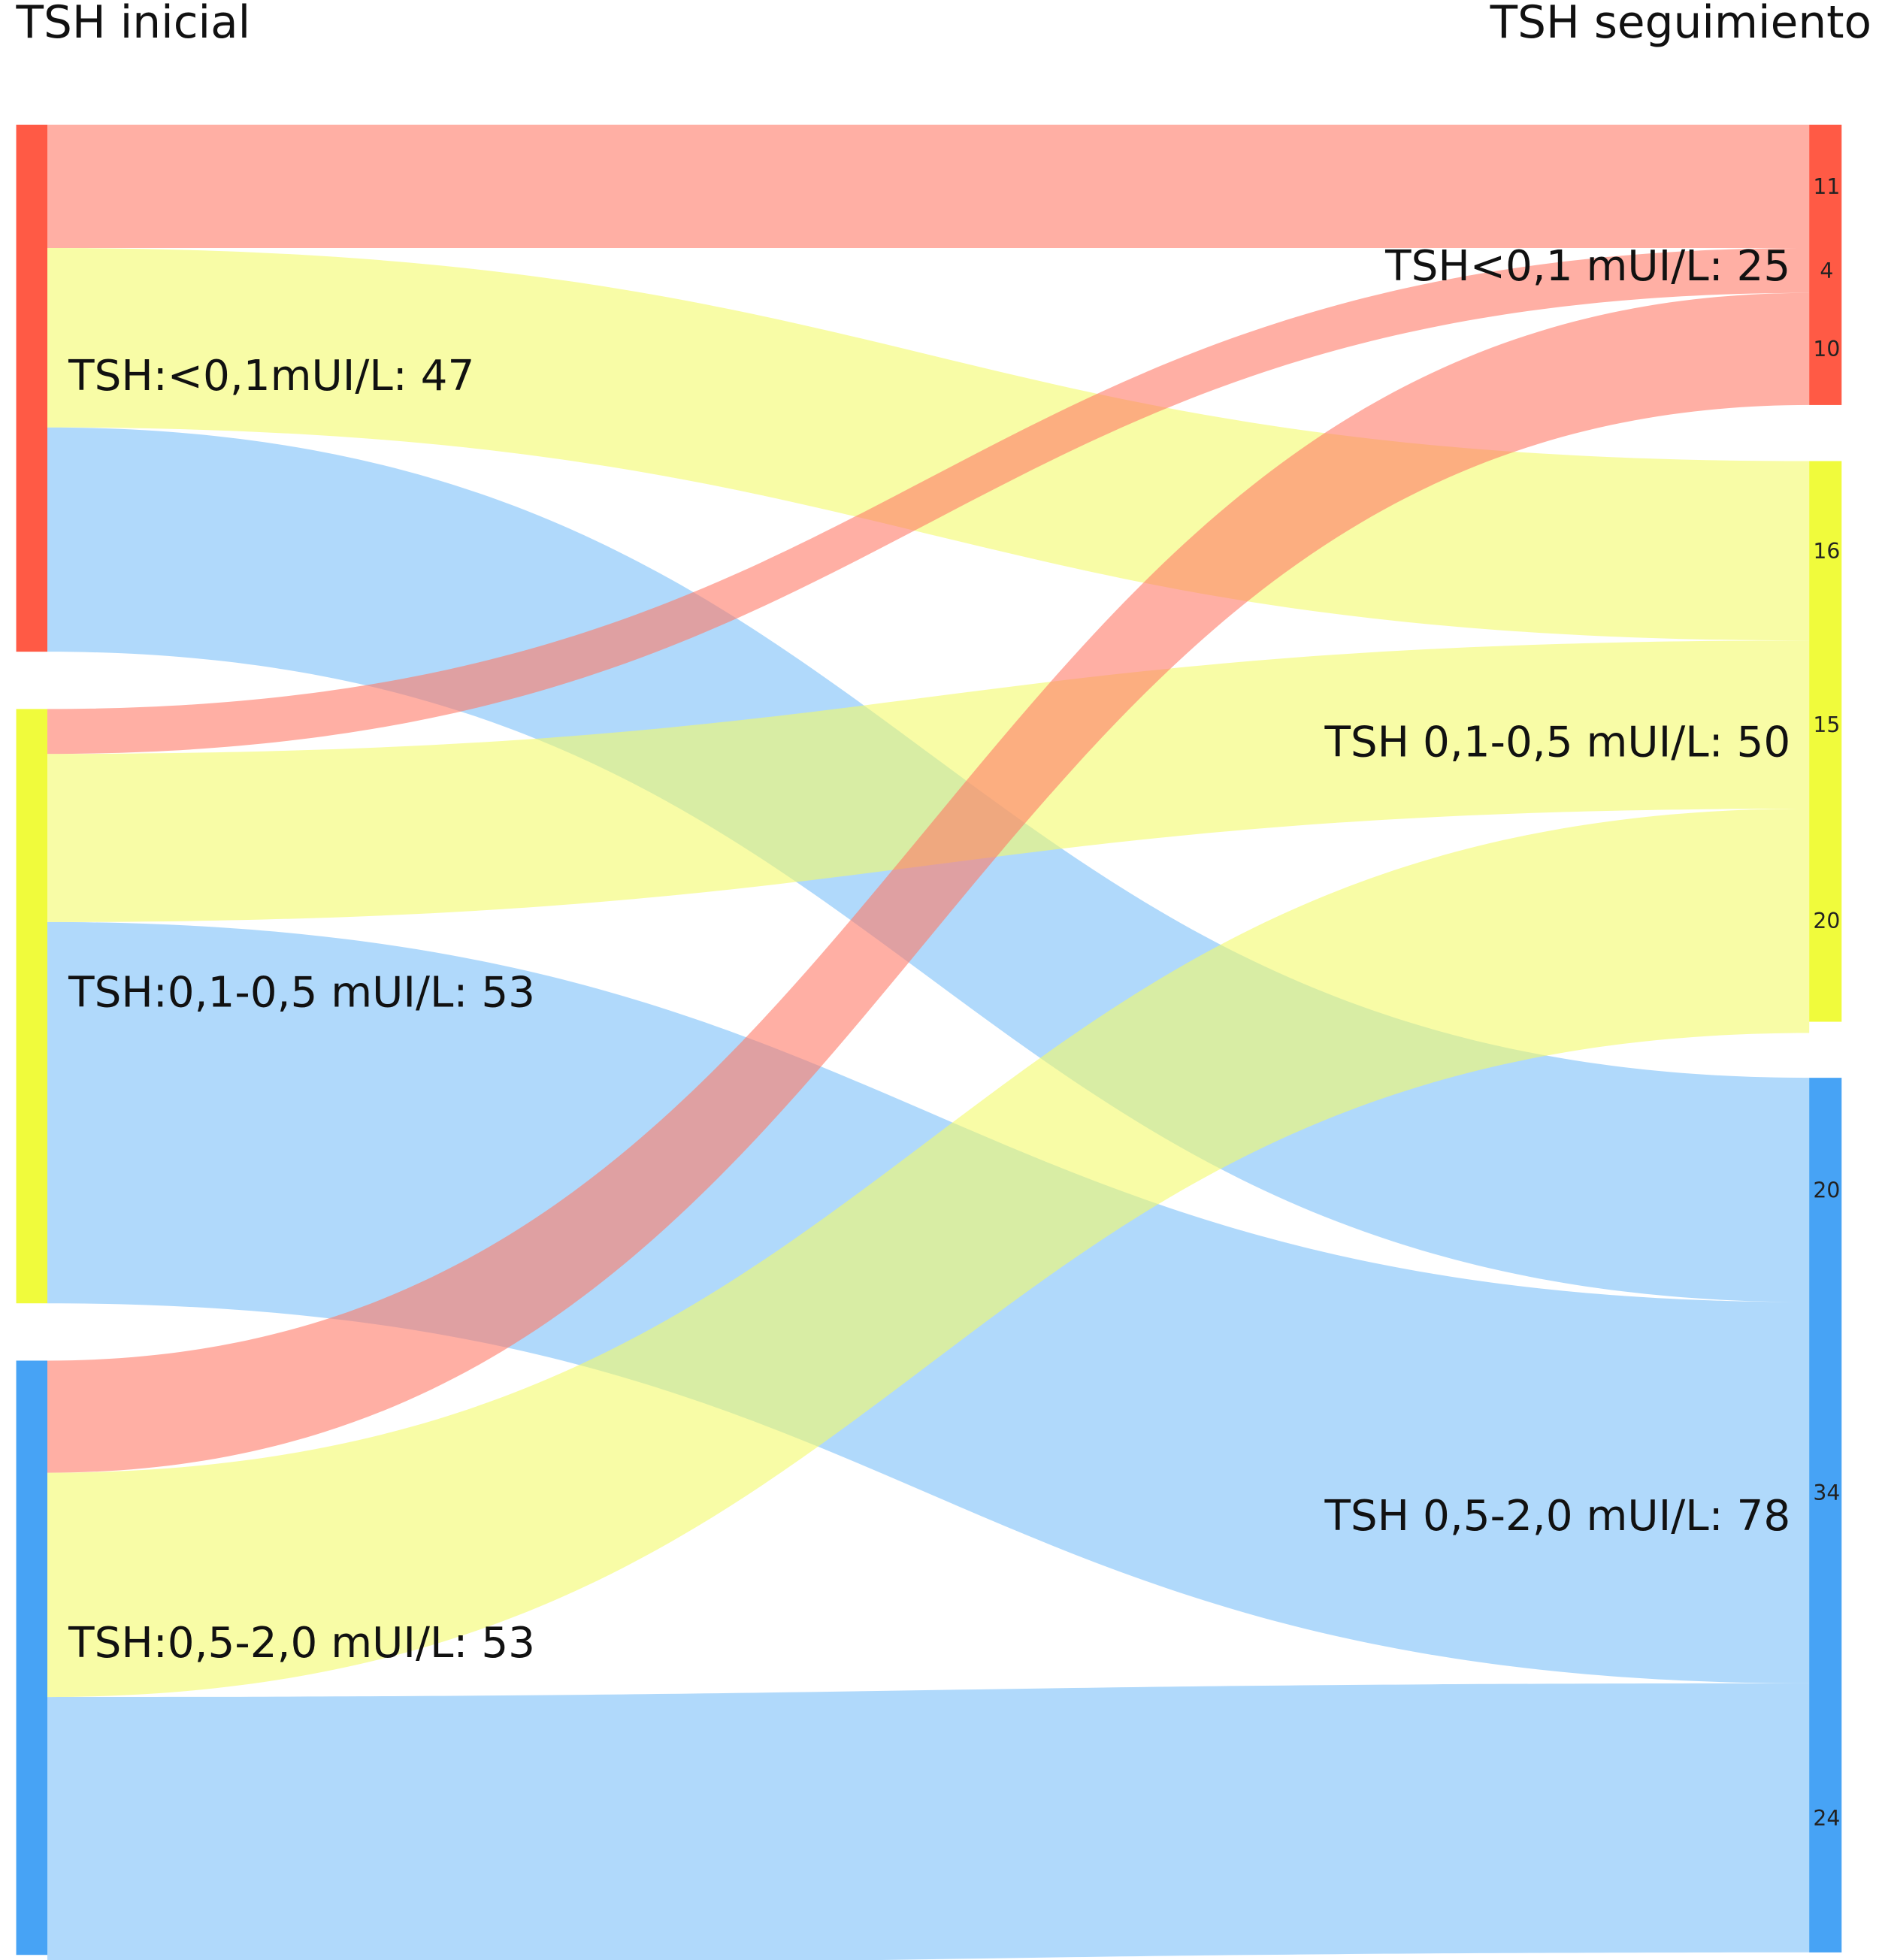 Image resolution: width=1879 pixels, height=1960 pixels. What do you see at coordinates (1827, 186) in the screenshot?
I see `flow-value-label: 11` at bounding box center [1827, 186].